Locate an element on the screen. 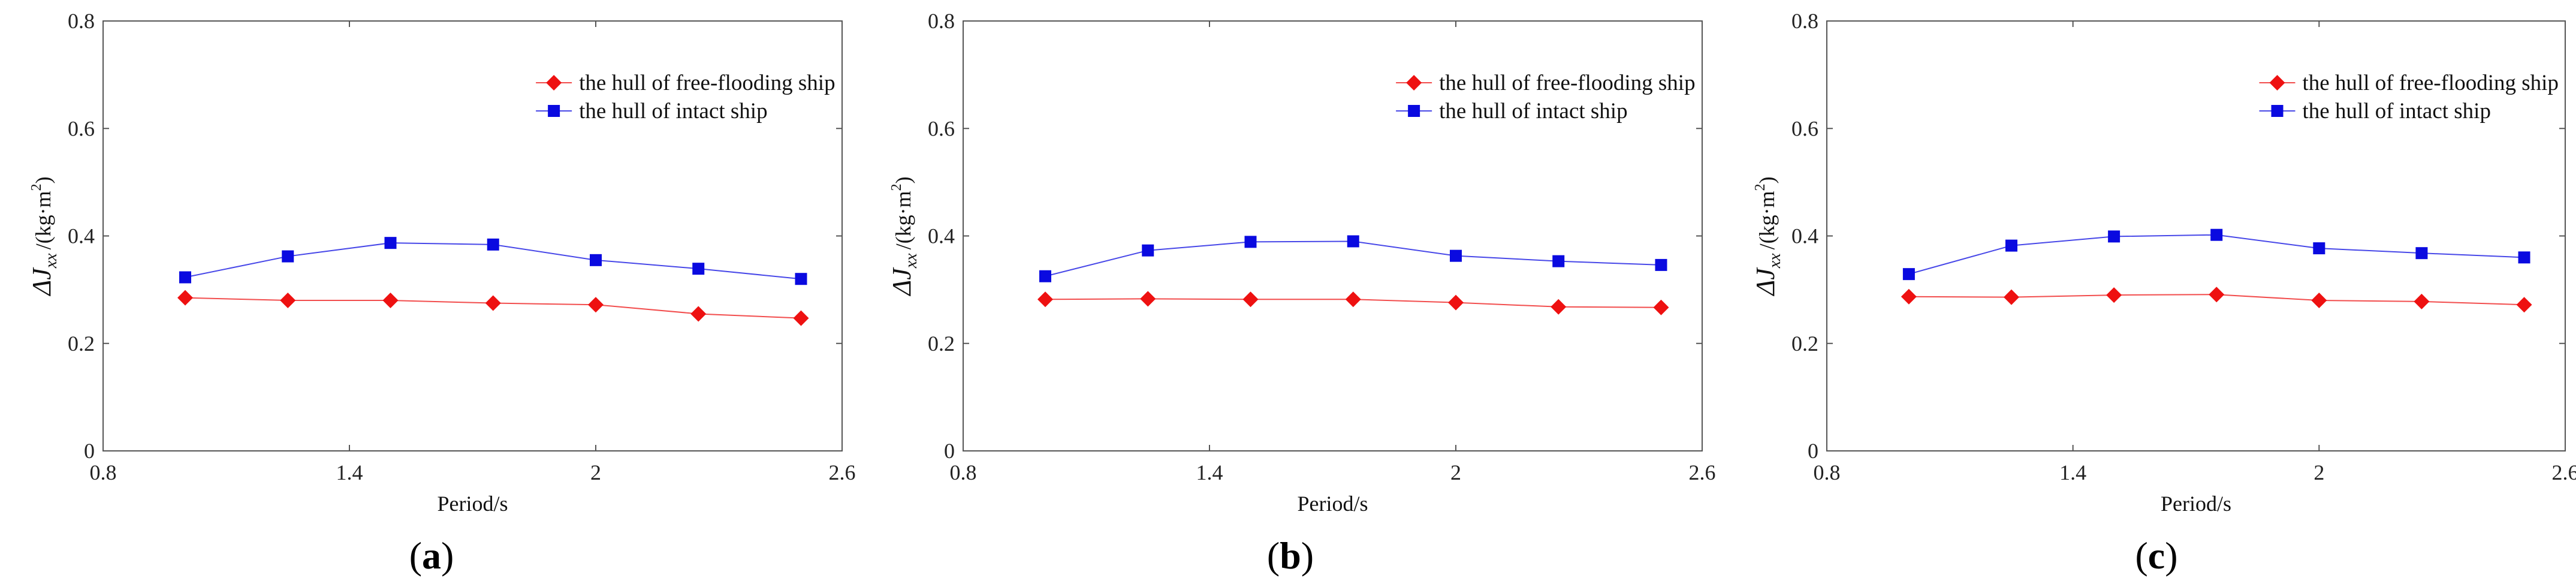 This screenshot has width=2576, height=587. panel-label: (a) is located at coordinates (431, 556).